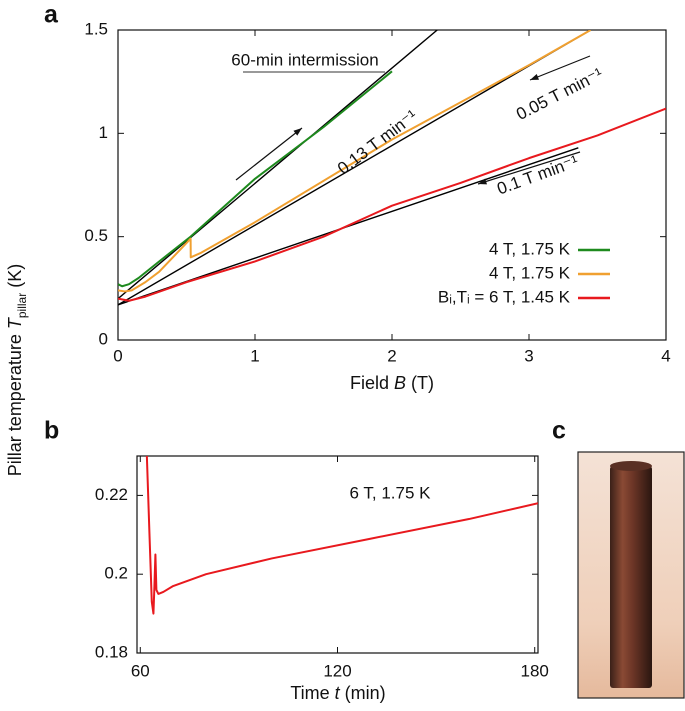 Image resolution: width=685 pixels, height=711 pixels. Describe the element at coordinates (631, 466) in the screenshot. I see `cylinder-top` at that location.